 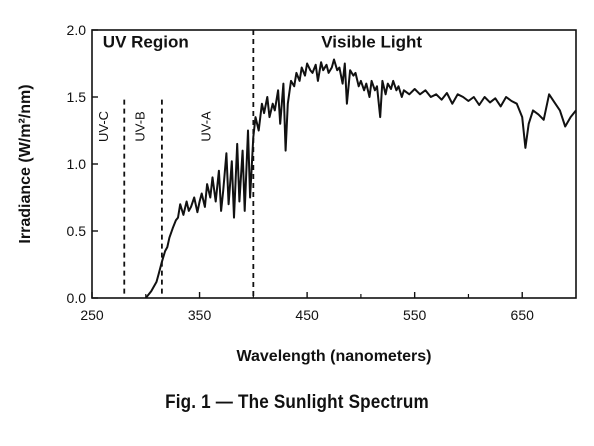 I want to click on band-label-uv-c: UV-C, so click(x=103, y=126).